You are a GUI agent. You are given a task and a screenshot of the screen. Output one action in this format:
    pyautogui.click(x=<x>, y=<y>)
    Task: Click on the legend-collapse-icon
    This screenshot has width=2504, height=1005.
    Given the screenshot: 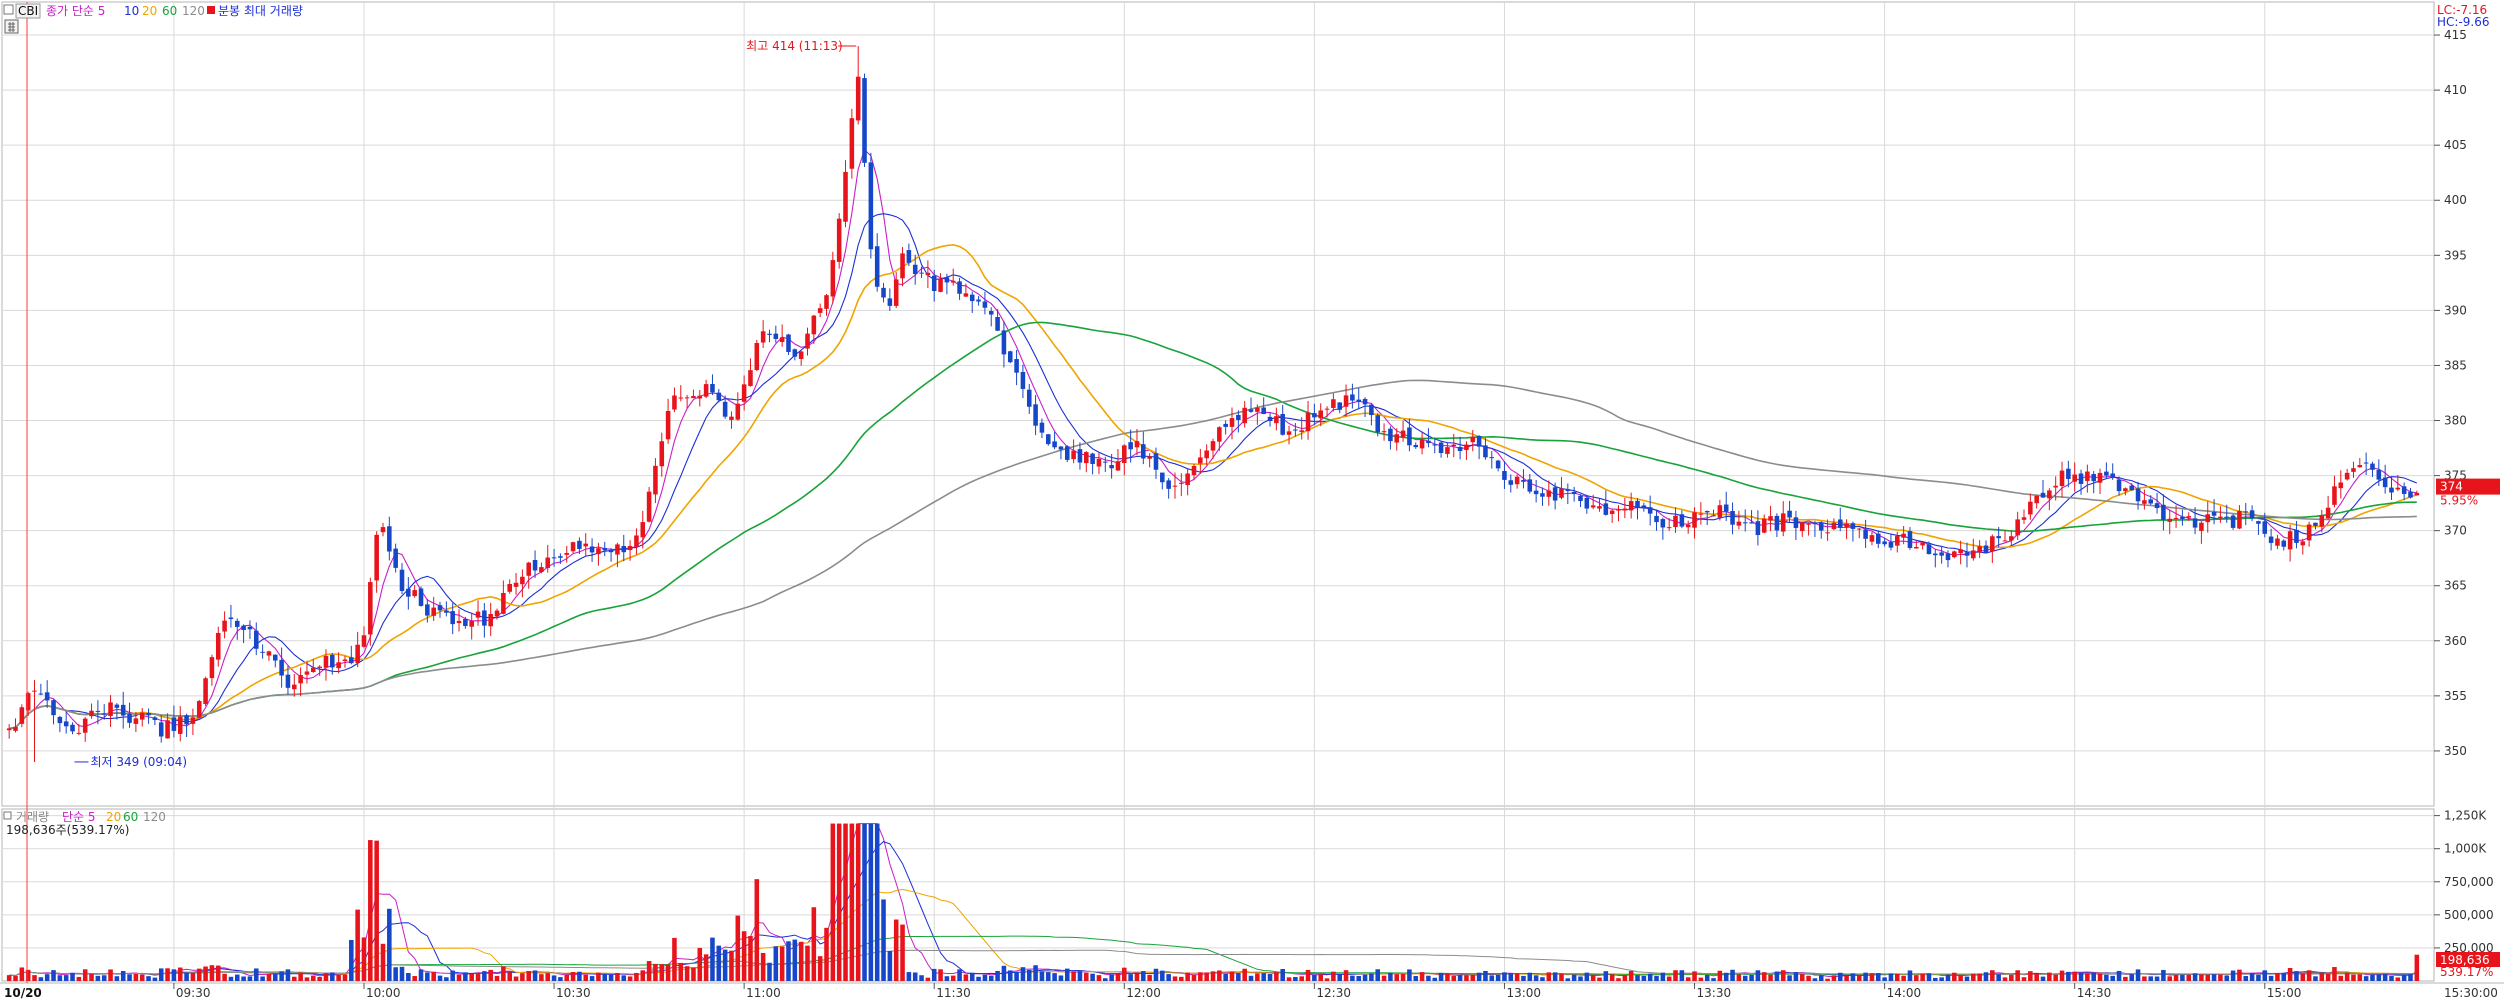 What is the action you would take?
    pyautogui.click(x=8, y=9)
    